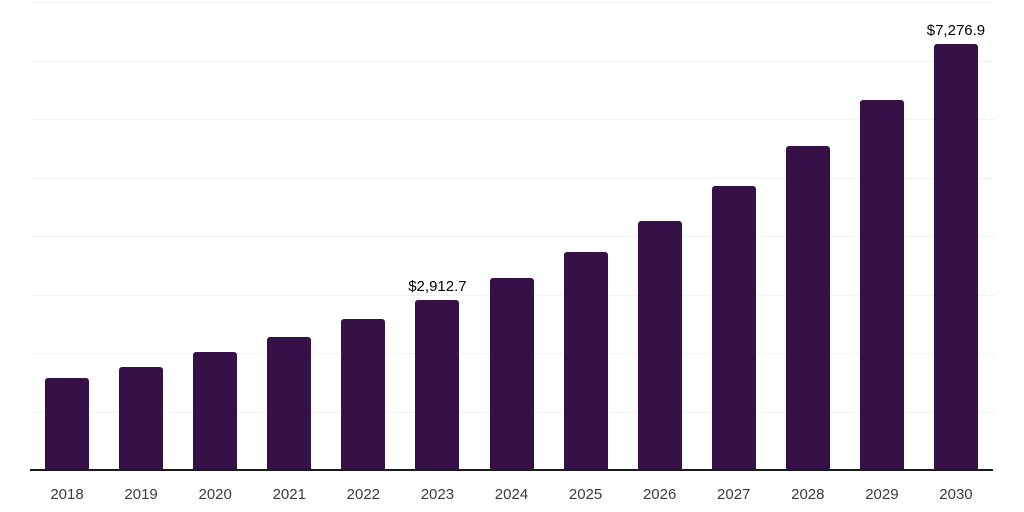  Describe the element at coordinates (141, 494) in the screenshot. I see `x-tick-label: 2019` at that location.